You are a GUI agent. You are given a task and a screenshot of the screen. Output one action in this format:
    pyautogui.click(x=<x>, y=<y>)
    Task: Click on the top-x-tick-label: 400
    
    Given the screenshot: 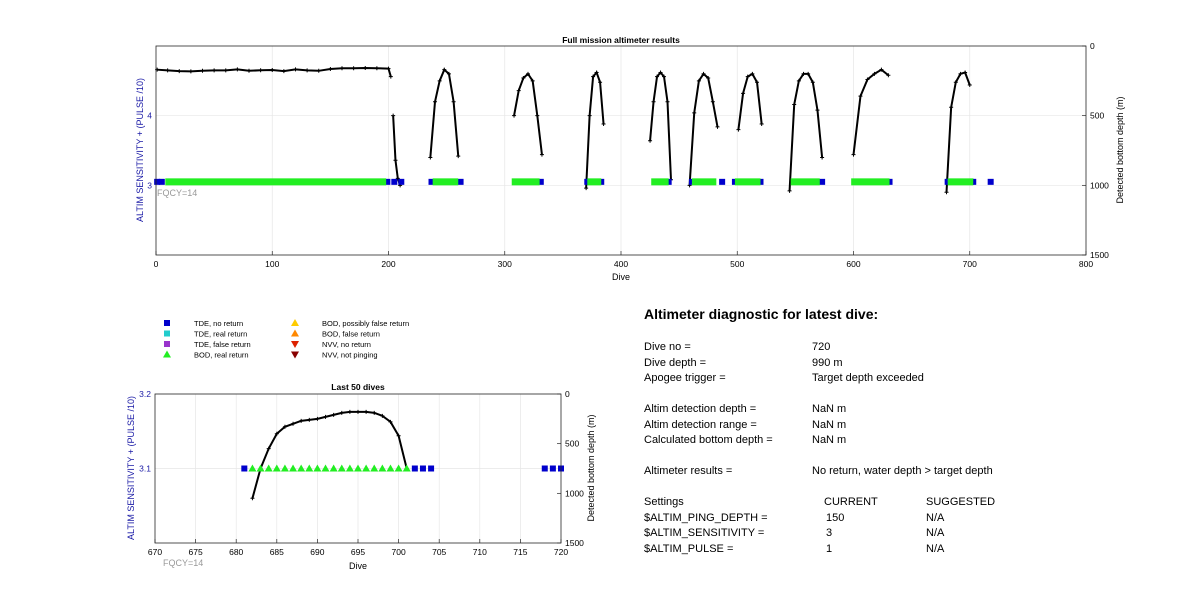 What is the action you would take?
    pyautogui.click(x=621, y=264)
    